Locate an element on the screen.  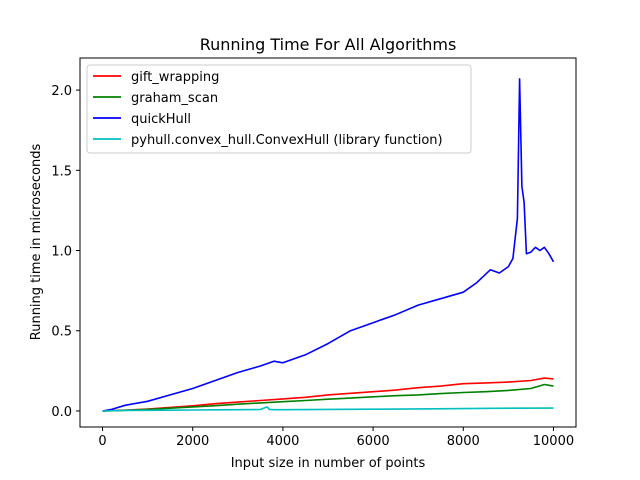
y-axis-label: Running time in microseconds is located at coordinates (36, 242).